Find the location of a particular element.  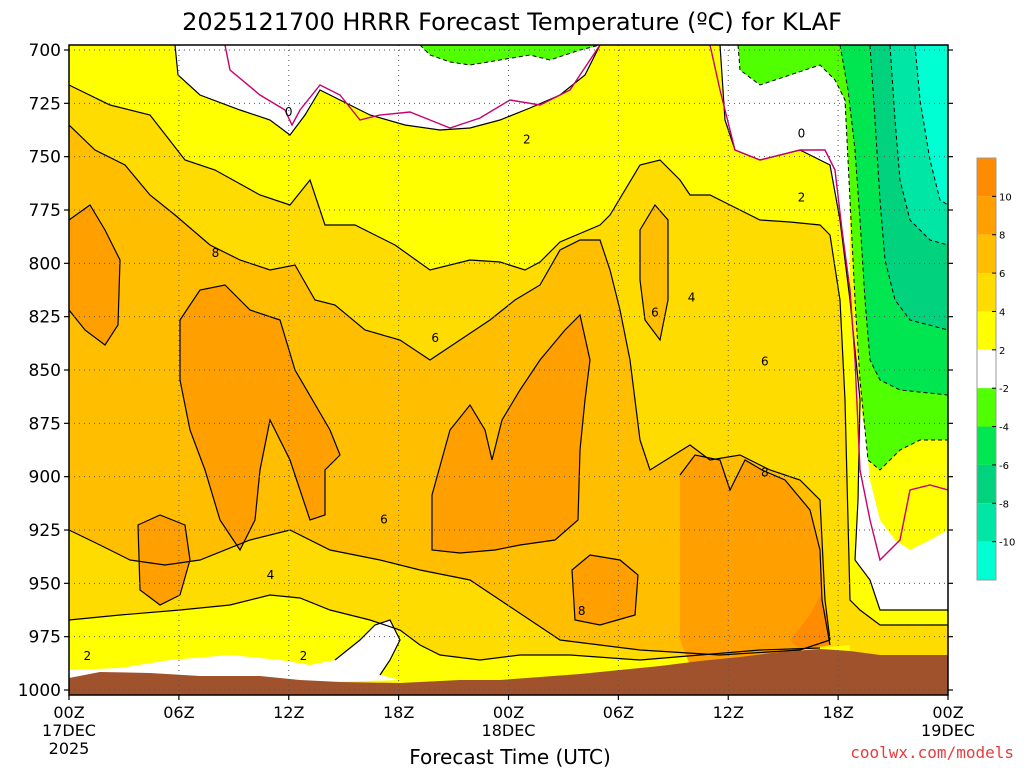

colorbar-frame is located at coordinates (986, 369).